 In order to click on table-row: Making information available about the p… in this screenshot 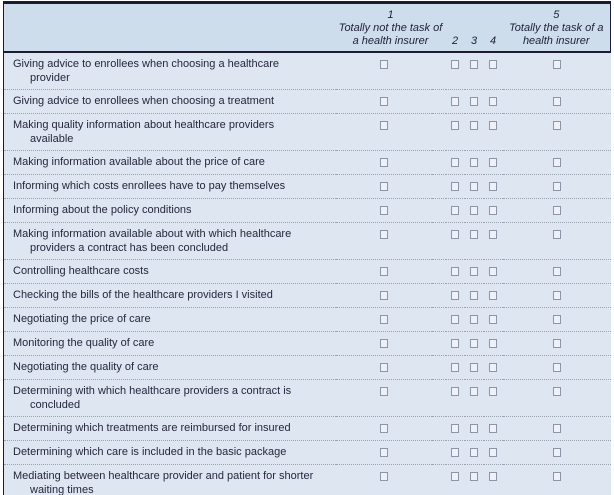, I will do `click(307, 162)`.